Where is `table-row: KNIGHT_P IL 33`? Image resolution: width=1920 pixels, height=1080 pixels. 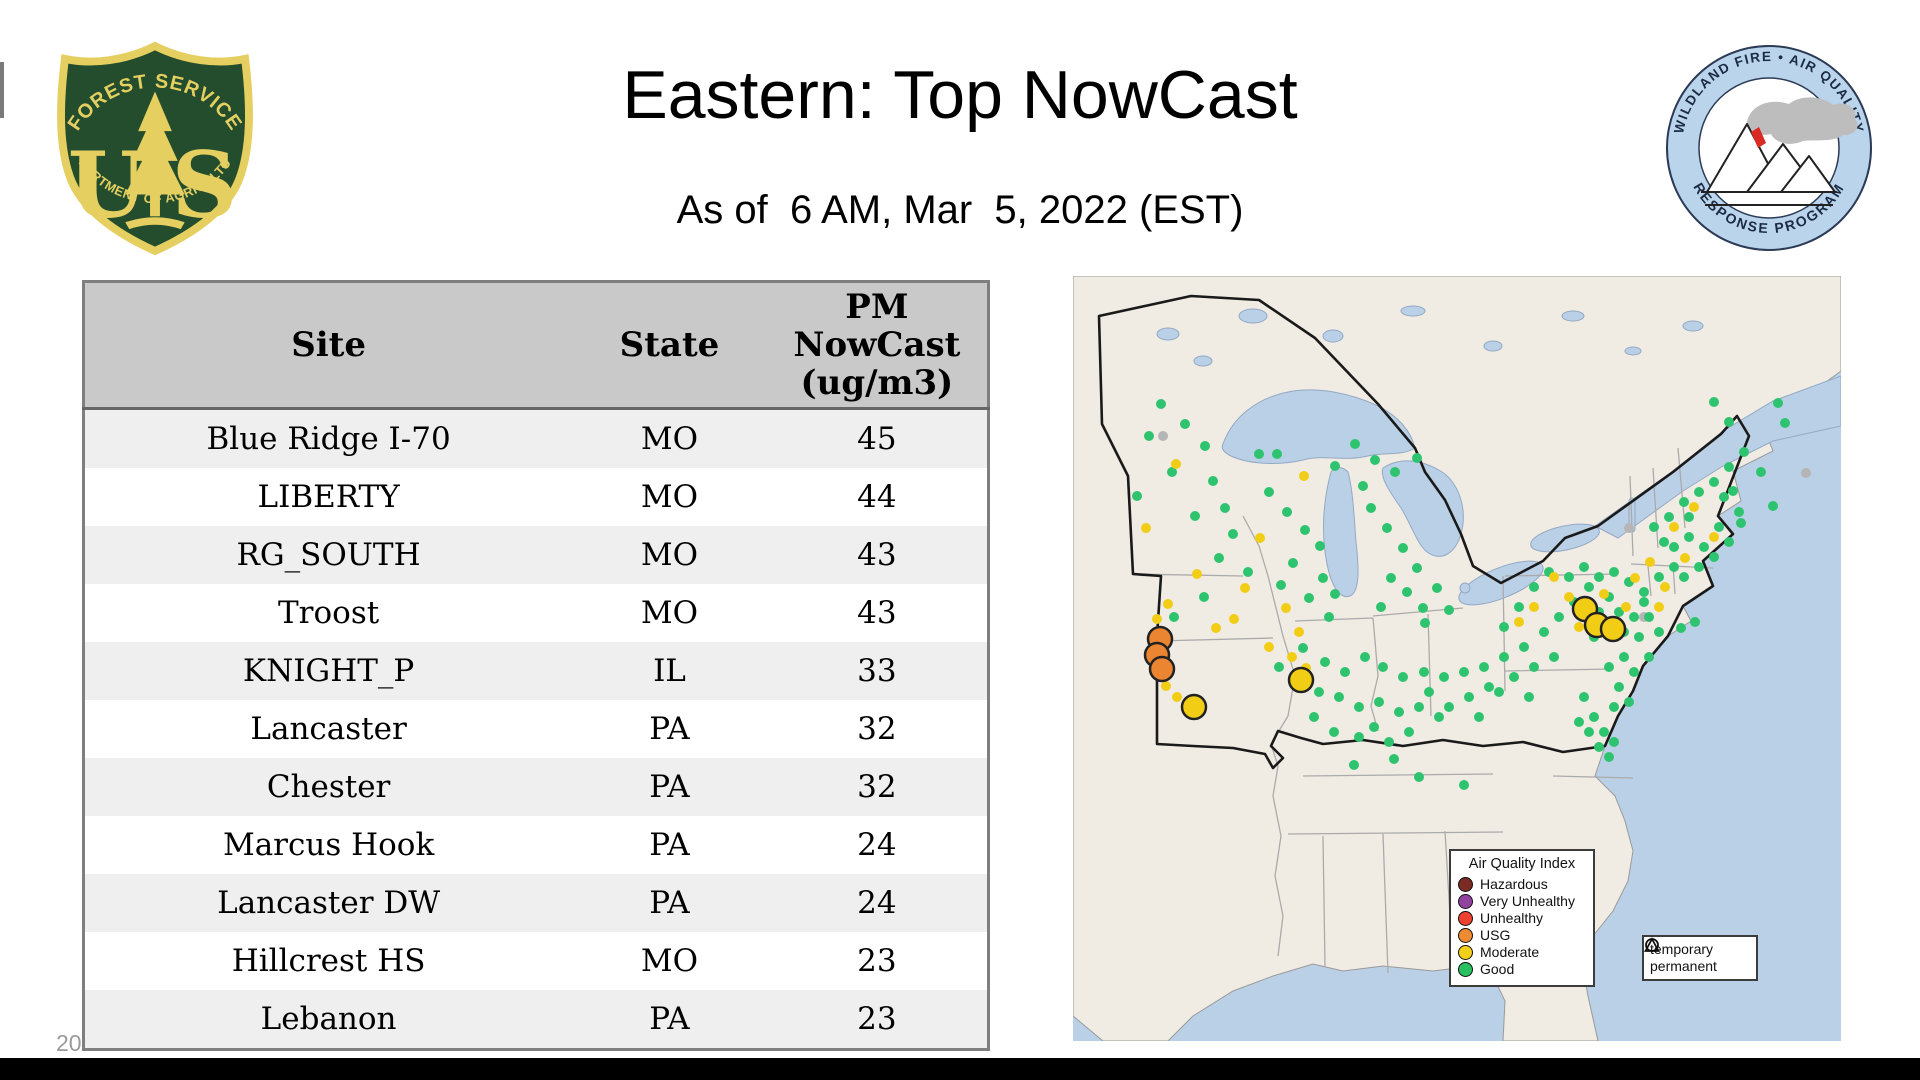 table-row: KNIGHT_P IL 33 is located at coordinates (536, 671).